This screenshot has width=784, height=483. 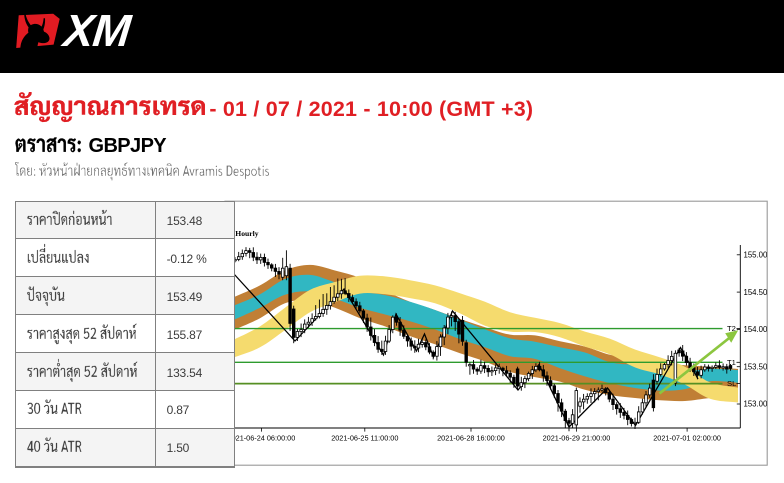 What do you see at coordinates (731, 383) in the screenshot?
I see `svg-text: SL` at bounding box center [731, 383].